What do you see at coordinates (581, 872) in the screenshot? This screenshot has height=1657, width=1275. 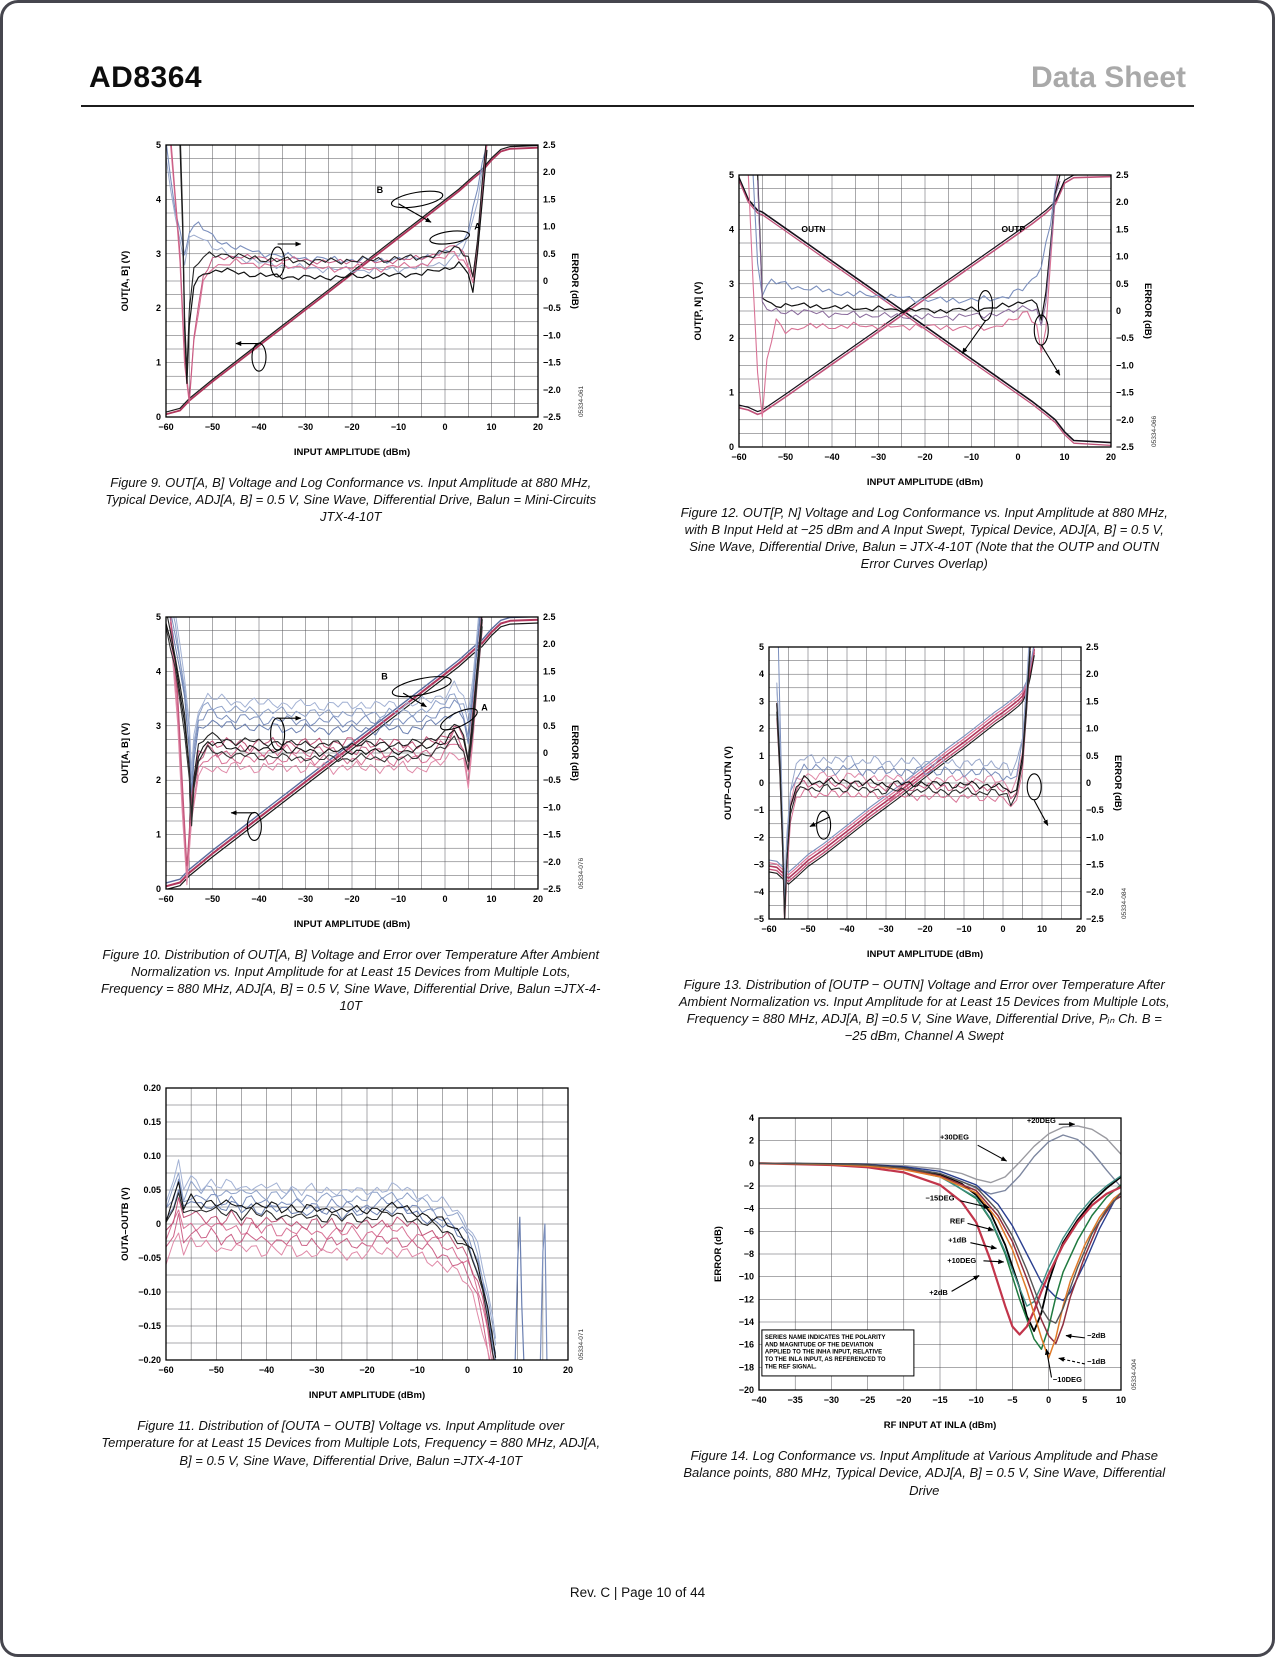 I see `svg-text: 05334-076` at bounding box center [581, 872].